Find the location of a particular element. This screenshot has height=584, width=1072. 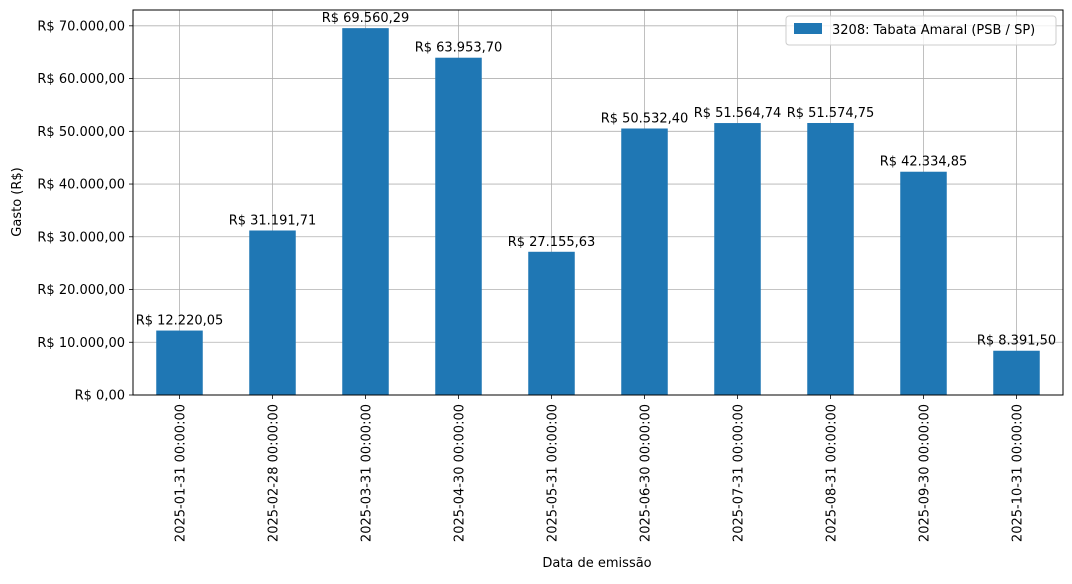

bar-data-label: R$ 51.574,75 is located at coordinates (831, 113).